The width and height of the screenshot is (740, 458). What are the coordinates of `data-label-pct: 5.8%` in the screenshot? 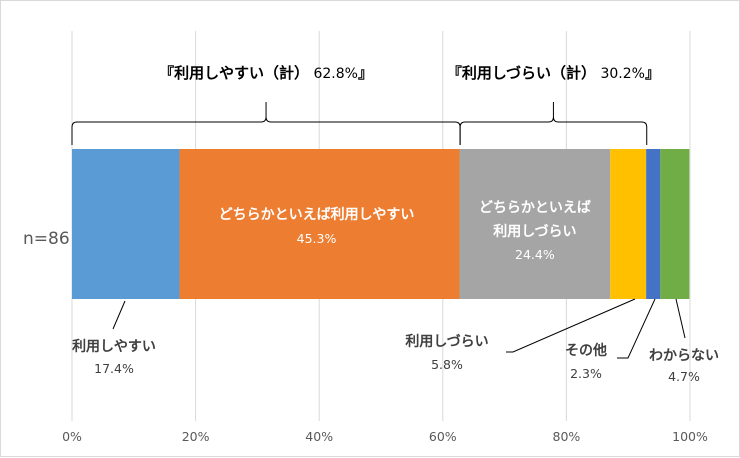 It's located at (447, 364).